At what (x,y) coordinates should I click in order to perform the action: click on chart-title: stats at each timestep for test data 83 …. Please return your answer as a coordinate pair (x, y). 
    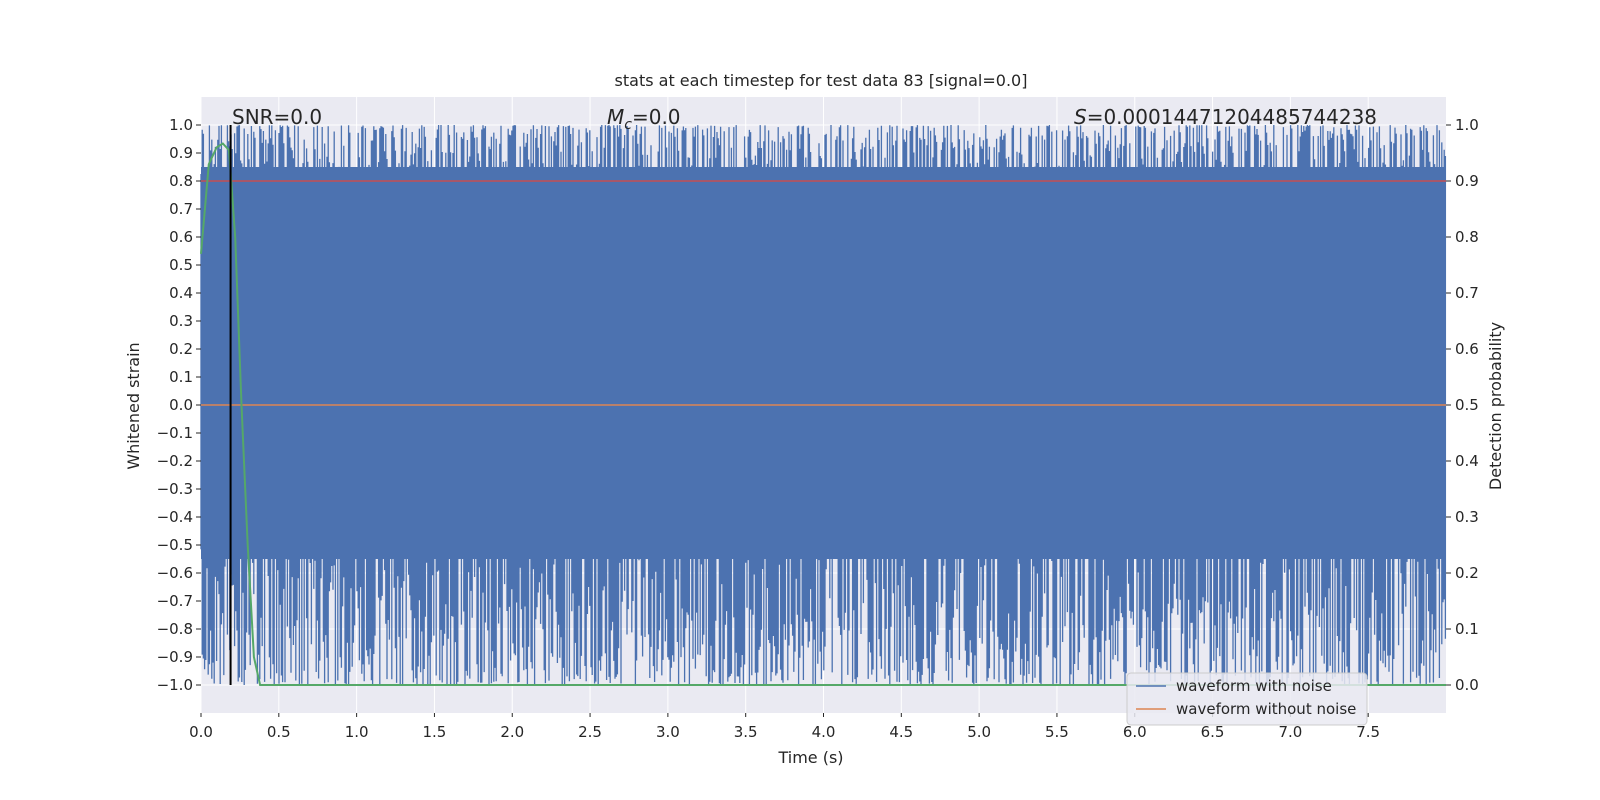
    Looking at the image, I should click on (821, 80).